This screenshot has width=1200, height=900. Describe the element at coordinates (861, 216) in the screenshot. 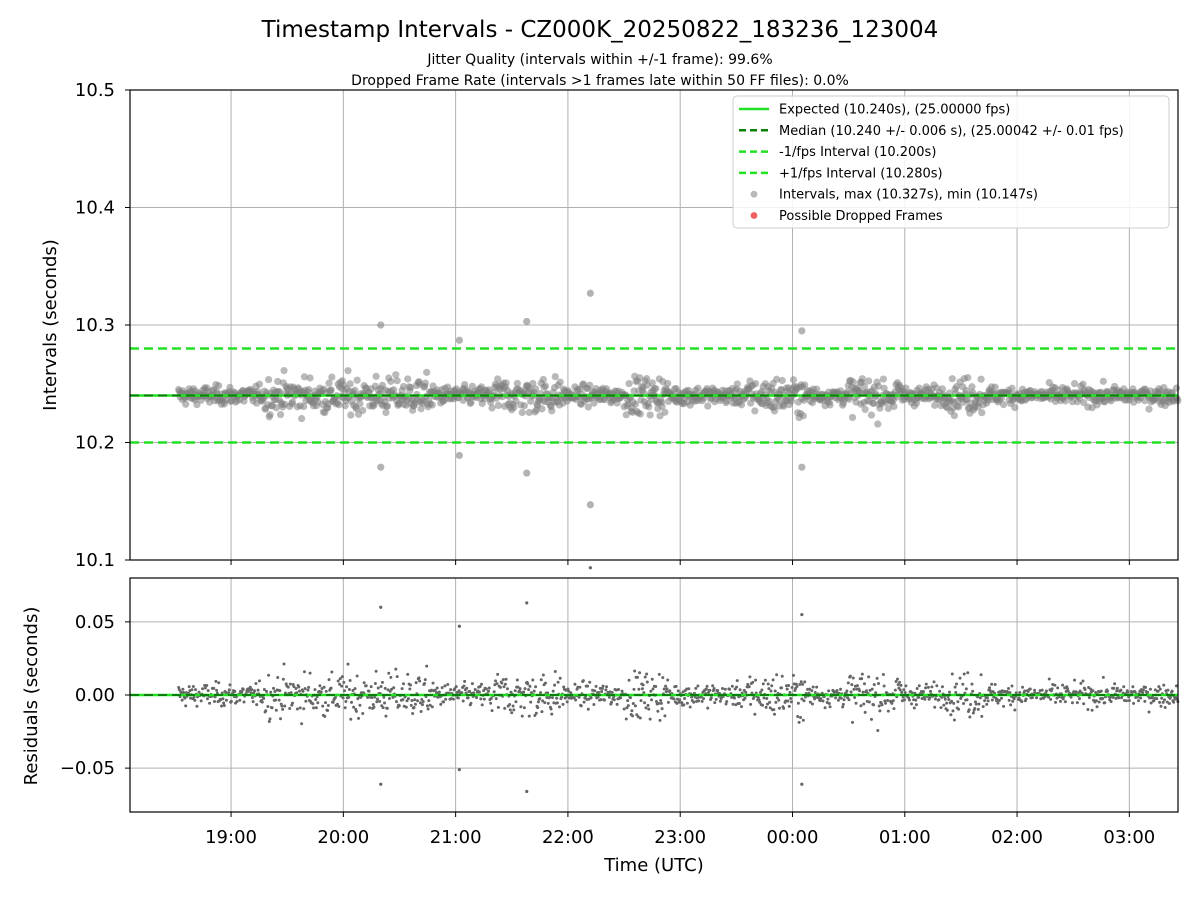

I see `legend-entry-label: Possible Dropped Frames` at that location.